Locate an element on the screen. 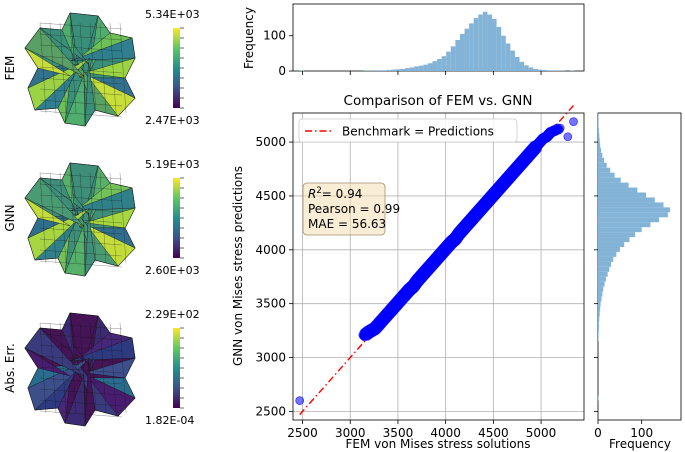 Image resolution: width=685 pixels, height=452 pixels. legend-entry: Benchmark = Predictions is located at coordinates (418, 132).